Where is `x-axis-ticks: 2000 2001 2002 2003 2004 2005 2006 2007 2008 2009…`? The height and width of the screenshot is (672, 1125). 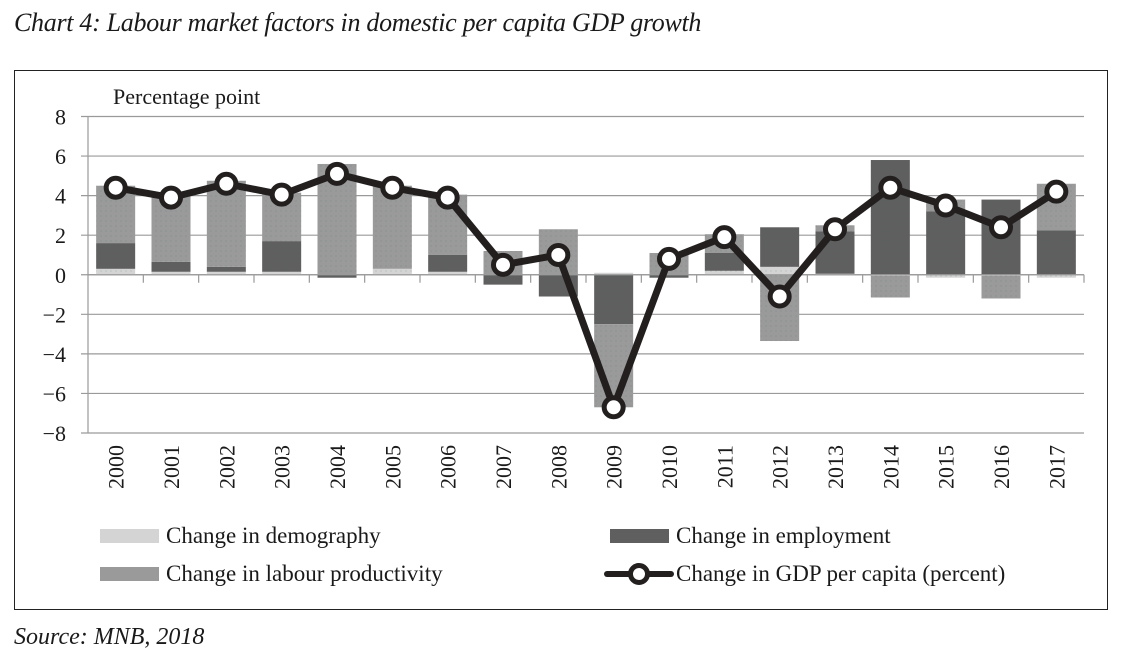
x-axis-ticks: 2000 2001 2002 2003 2004 2005 2006 2007 2008 2009… is located at coordinates (587, 467).